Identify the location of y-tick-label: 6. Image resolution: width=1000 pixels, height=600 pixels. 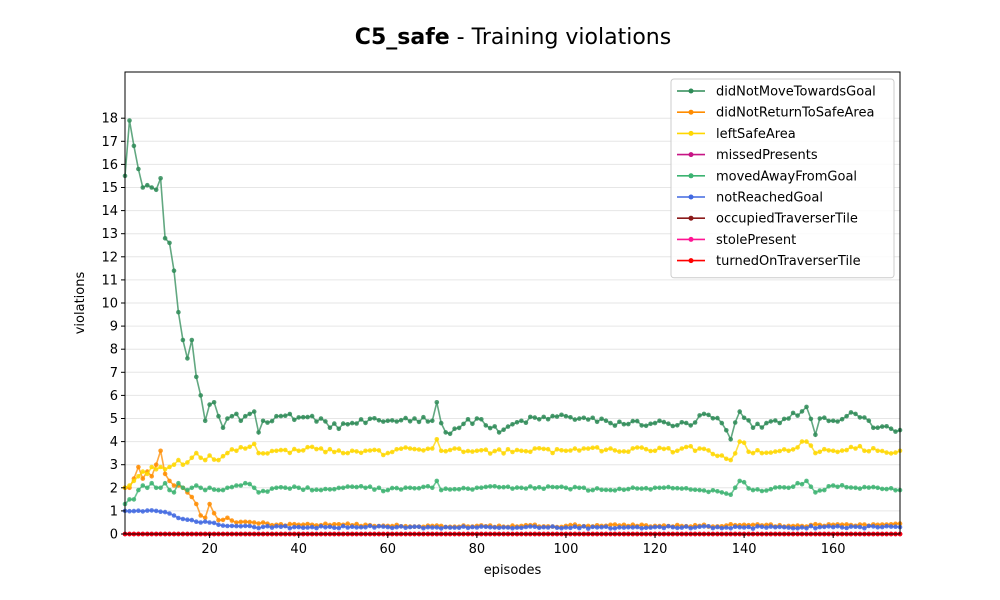
(114, 396).